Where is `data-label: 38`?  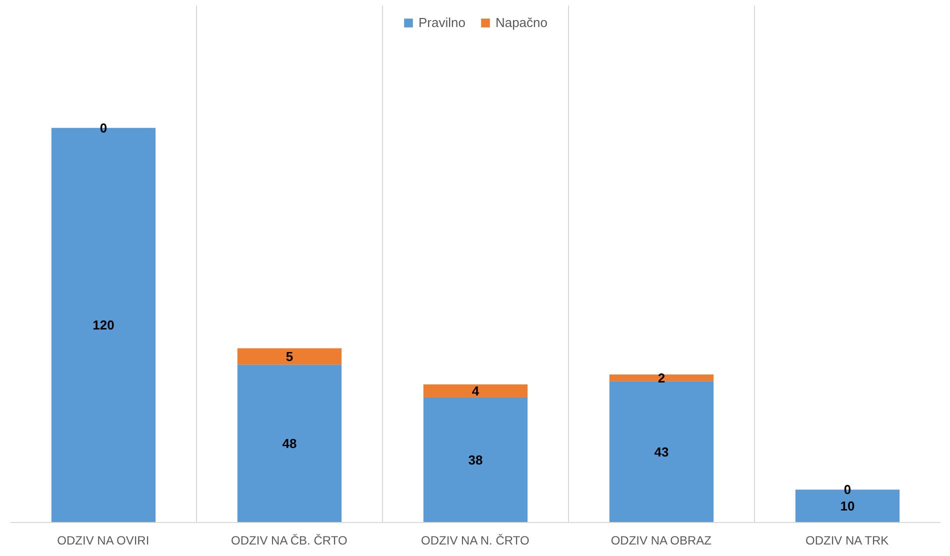
data-label: 38 is located at coordinates (475, 460).